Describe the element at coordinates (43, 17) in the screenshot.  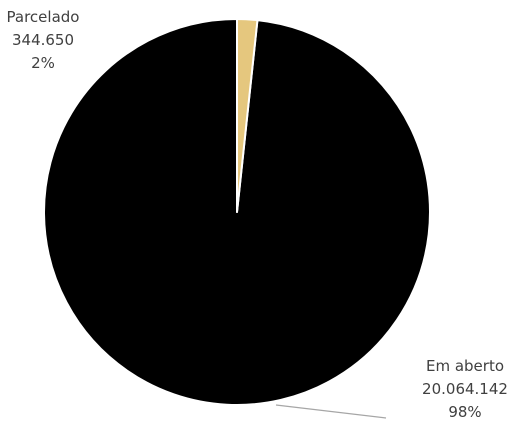
I see `label-parcelado-name: Parcelado` at that location.